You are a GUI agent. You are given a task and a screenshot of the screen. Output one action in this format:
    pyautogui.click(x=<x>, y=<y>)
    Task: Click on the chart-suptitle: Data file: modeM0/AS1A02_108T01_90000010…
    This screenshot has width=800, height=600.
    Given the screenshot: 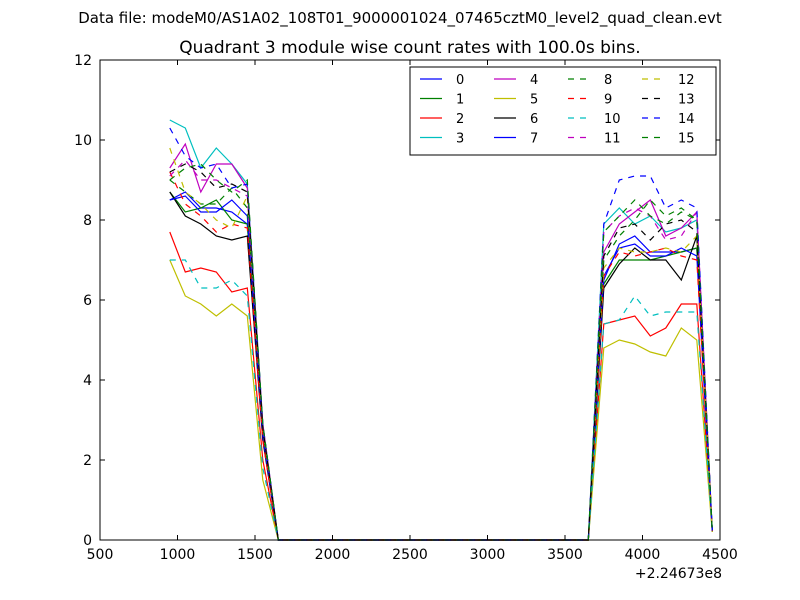 What is the action you would take?
    pyautogui.click(x=400, y=18)
    